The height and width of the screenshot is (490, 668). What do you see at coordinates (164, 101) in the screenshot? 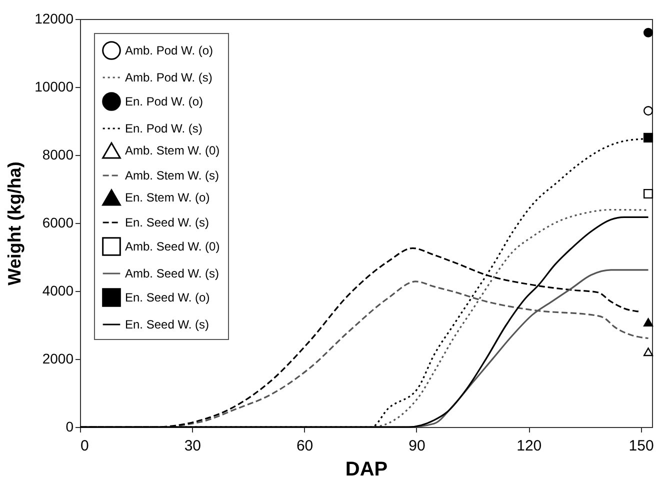
I see `legend-label: En. Pod W. (o)` at bounding box center [164, 101].